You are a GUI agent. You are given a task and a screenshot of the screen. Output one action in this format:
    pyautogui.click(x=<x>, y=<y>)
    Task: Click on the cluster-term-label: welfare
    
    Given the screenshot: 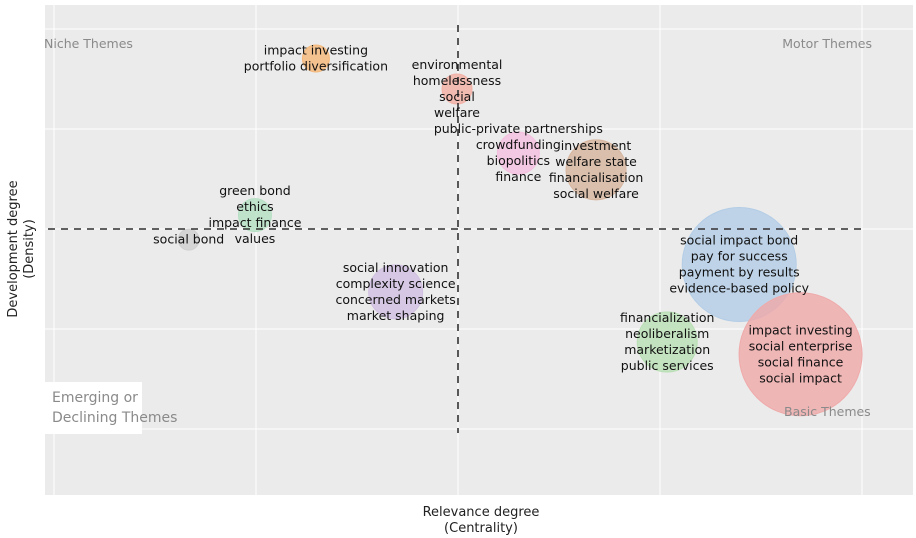 What is the action you would take?
    pyautogui.click(x=457, y=112)
    